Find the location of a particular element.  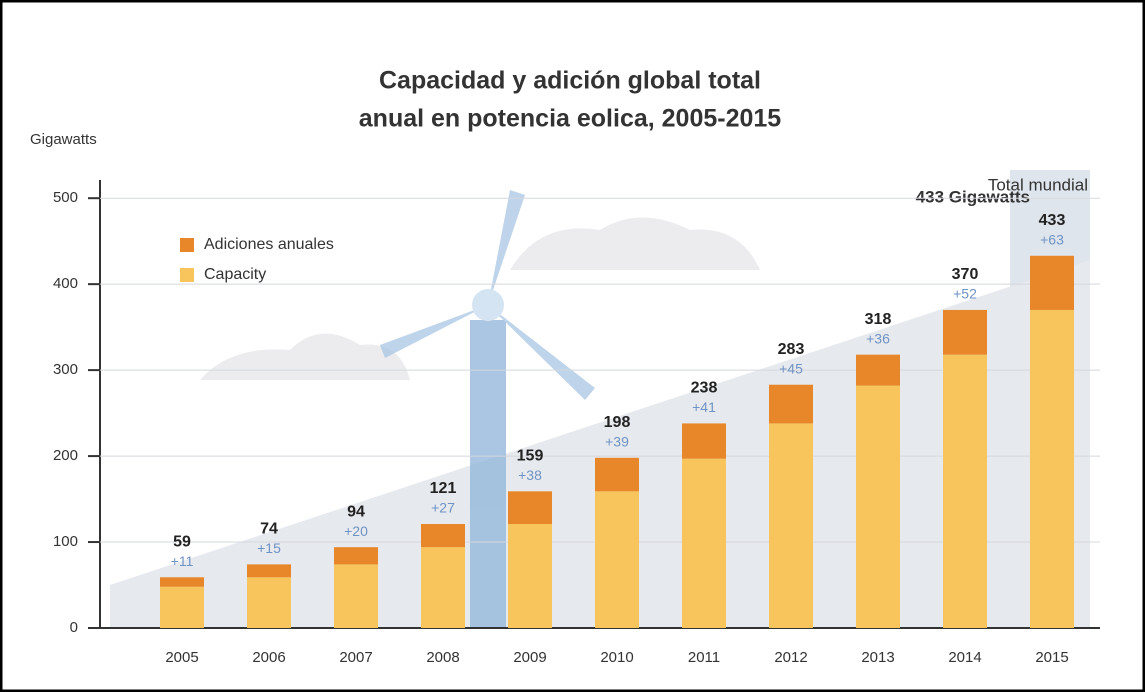

total-label: 283 is located at coordinates (791, 349).